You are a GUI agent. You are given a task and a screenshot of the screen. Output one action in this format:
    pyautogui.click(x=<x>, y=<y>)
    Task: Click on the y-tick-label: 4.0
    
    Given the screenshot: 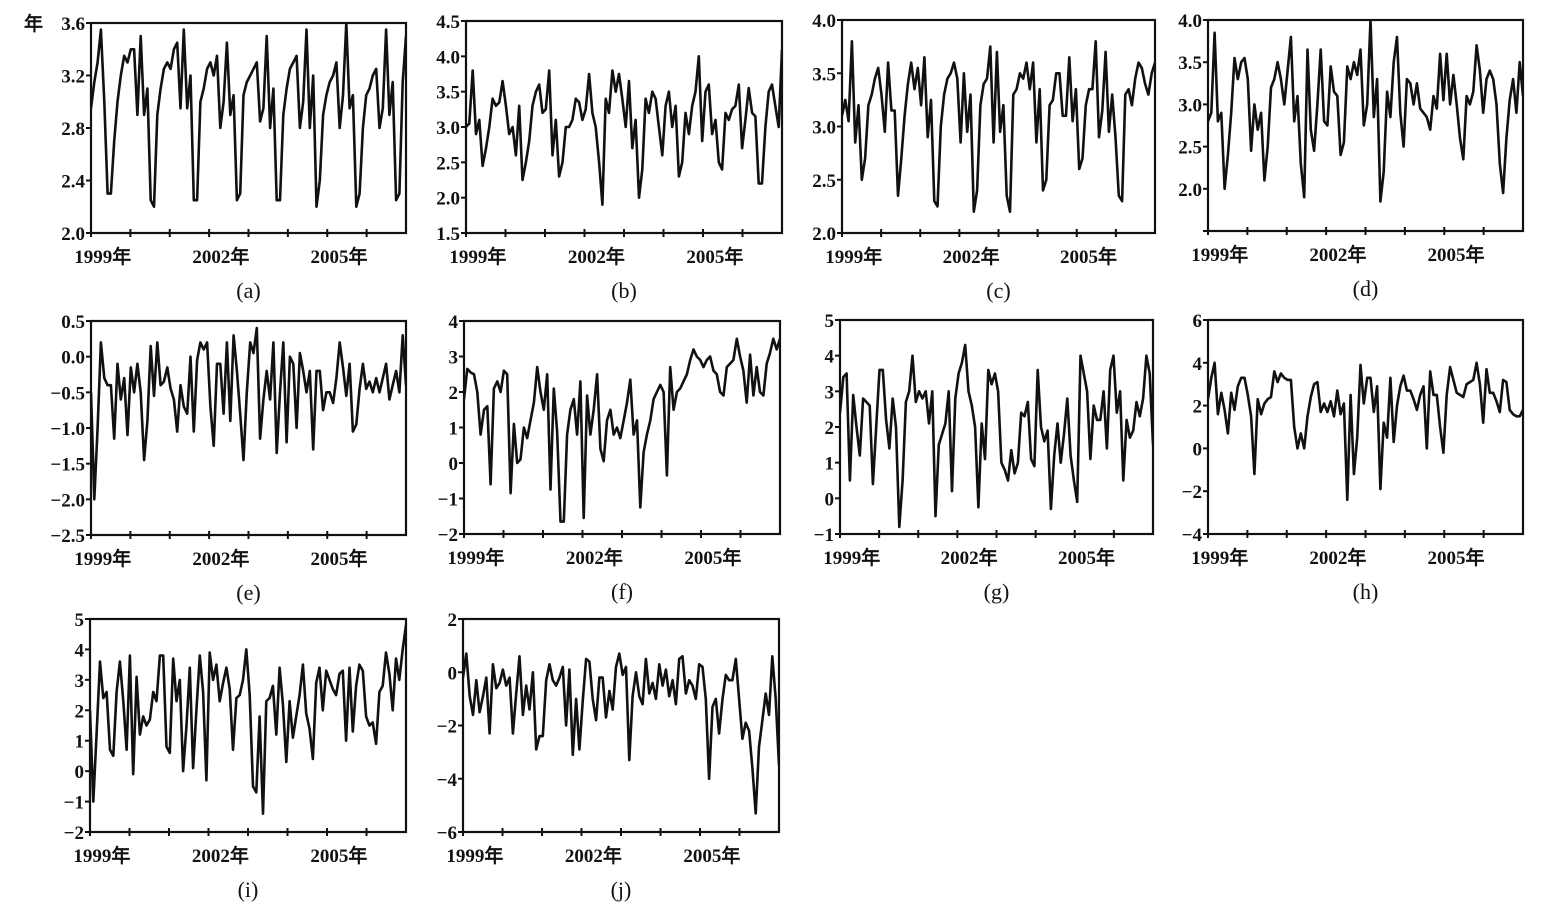 What is the action you would take?
    pyautogui.click(x=448, y=57)
    